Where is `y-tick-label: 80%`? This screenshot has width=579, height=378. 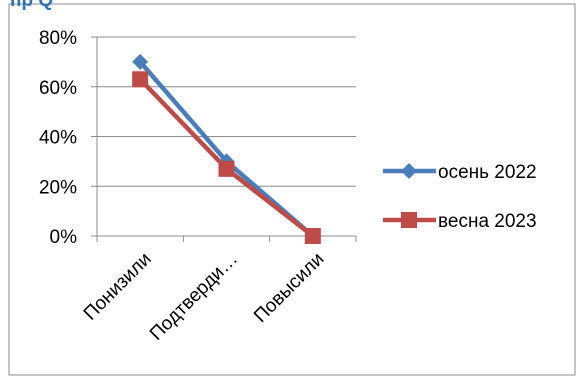 y-tick-label: 80% is located at coordinates (58, 38).